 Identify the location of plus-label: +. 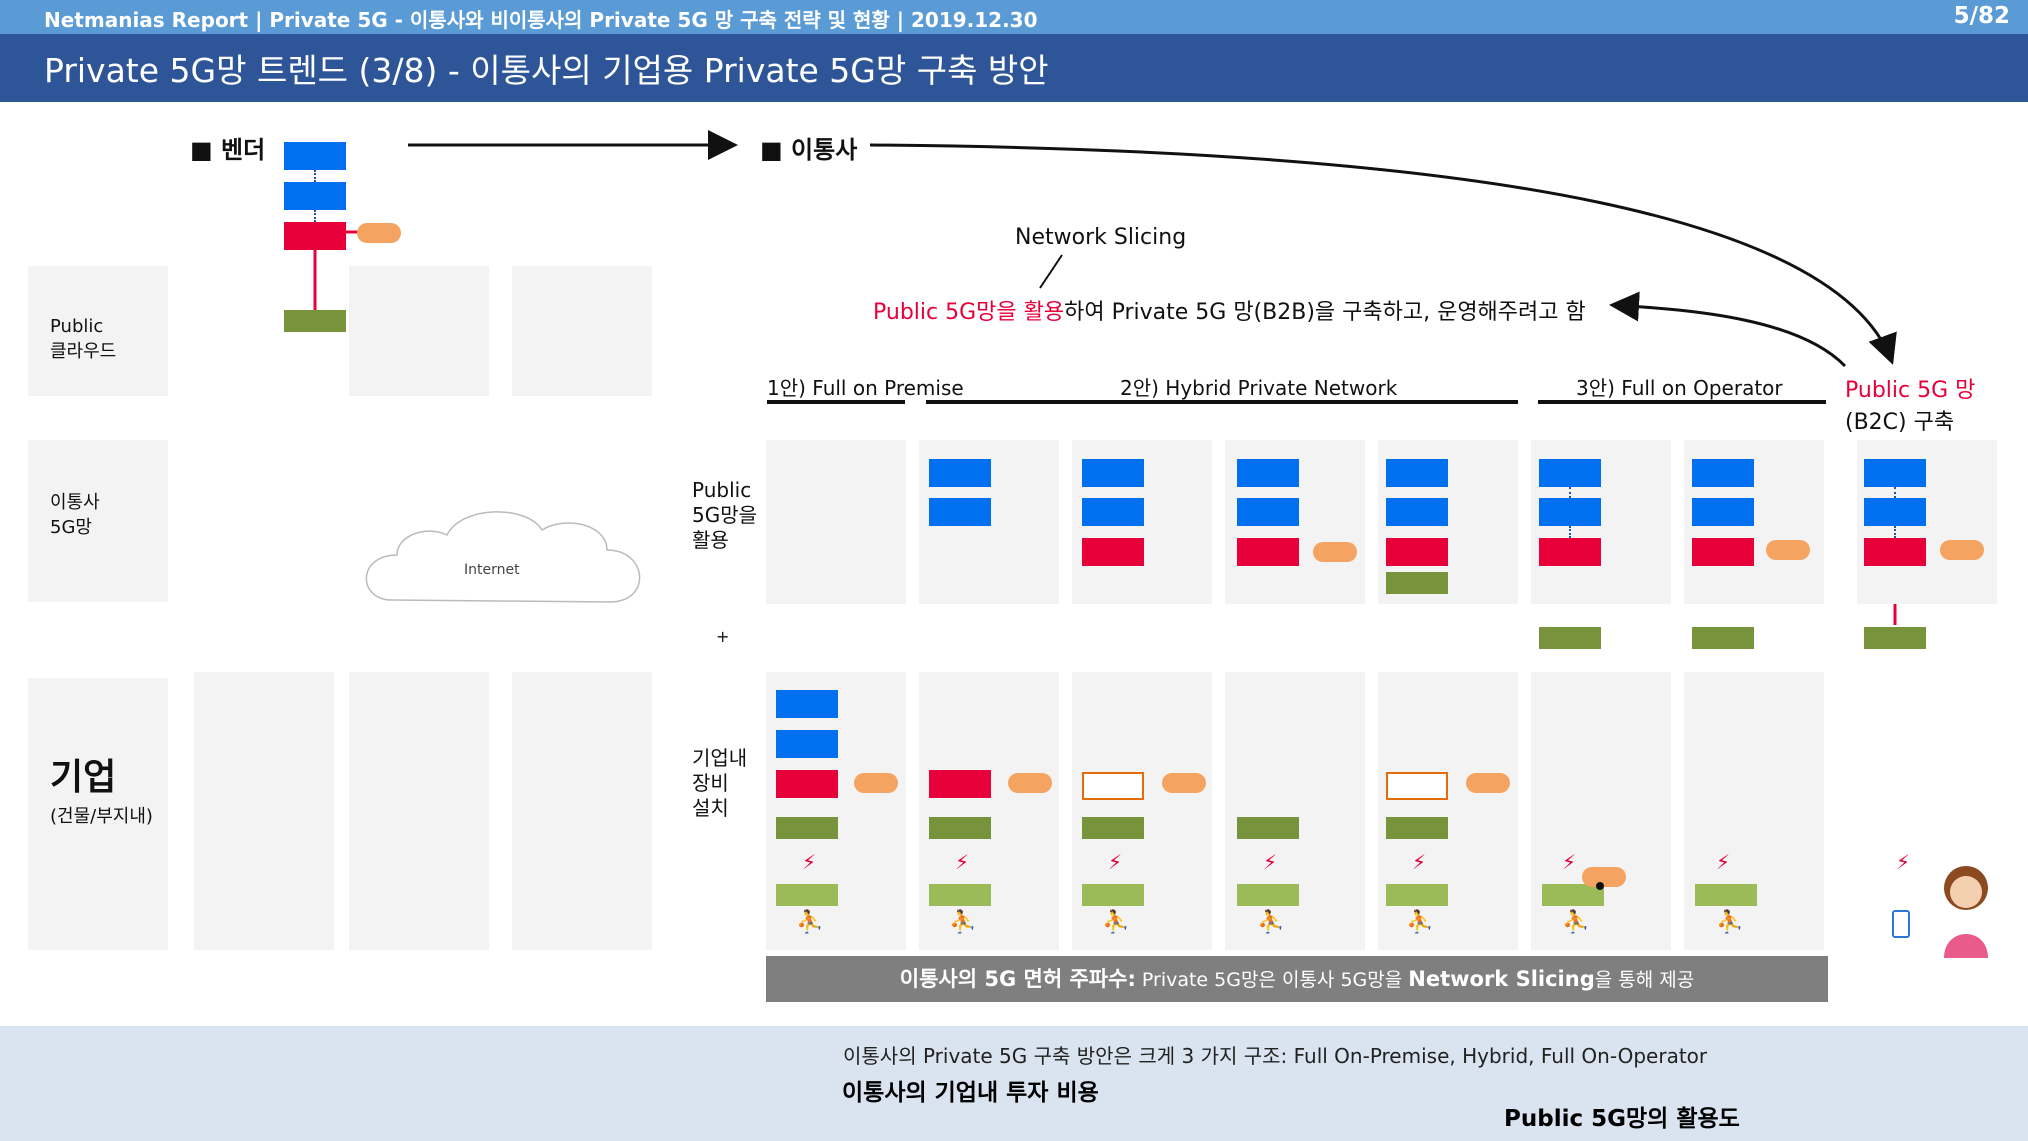
(723, 636).